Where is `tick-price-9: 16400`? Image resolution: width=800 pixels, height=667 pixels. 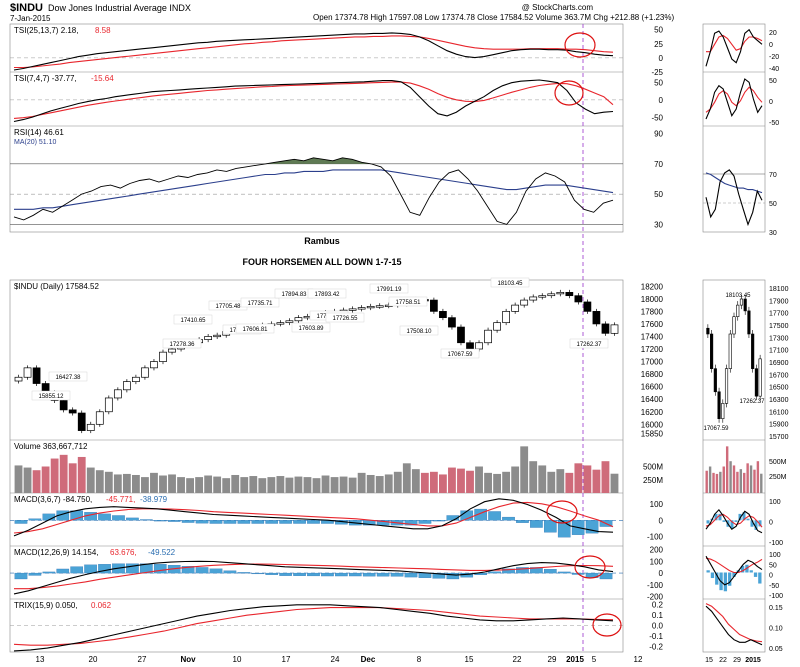
tick-price-9: 16400 is located at coordinates (652, 399).